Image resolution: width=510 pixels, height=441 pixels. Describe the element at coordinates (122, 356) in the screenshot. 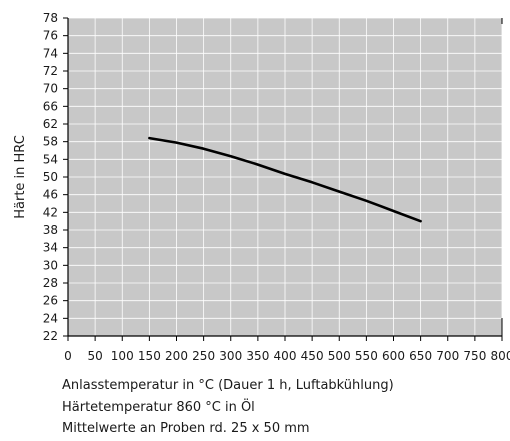

I see `x-tick-label: 100` at that location.